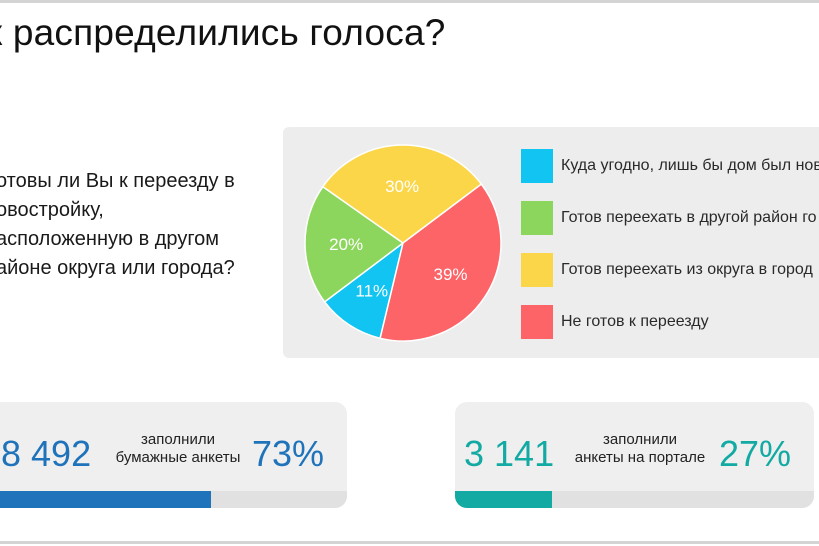 The height and width of the screenshot is (546, 819). I want to click on legend-swatch-other-district, so click(537, 218).